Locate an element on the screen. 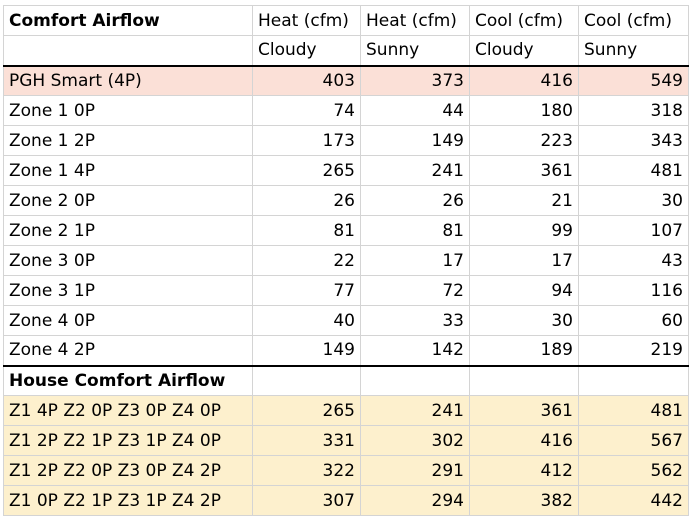  row-label: Zone 3 1P is located at coordinates (128, 290).